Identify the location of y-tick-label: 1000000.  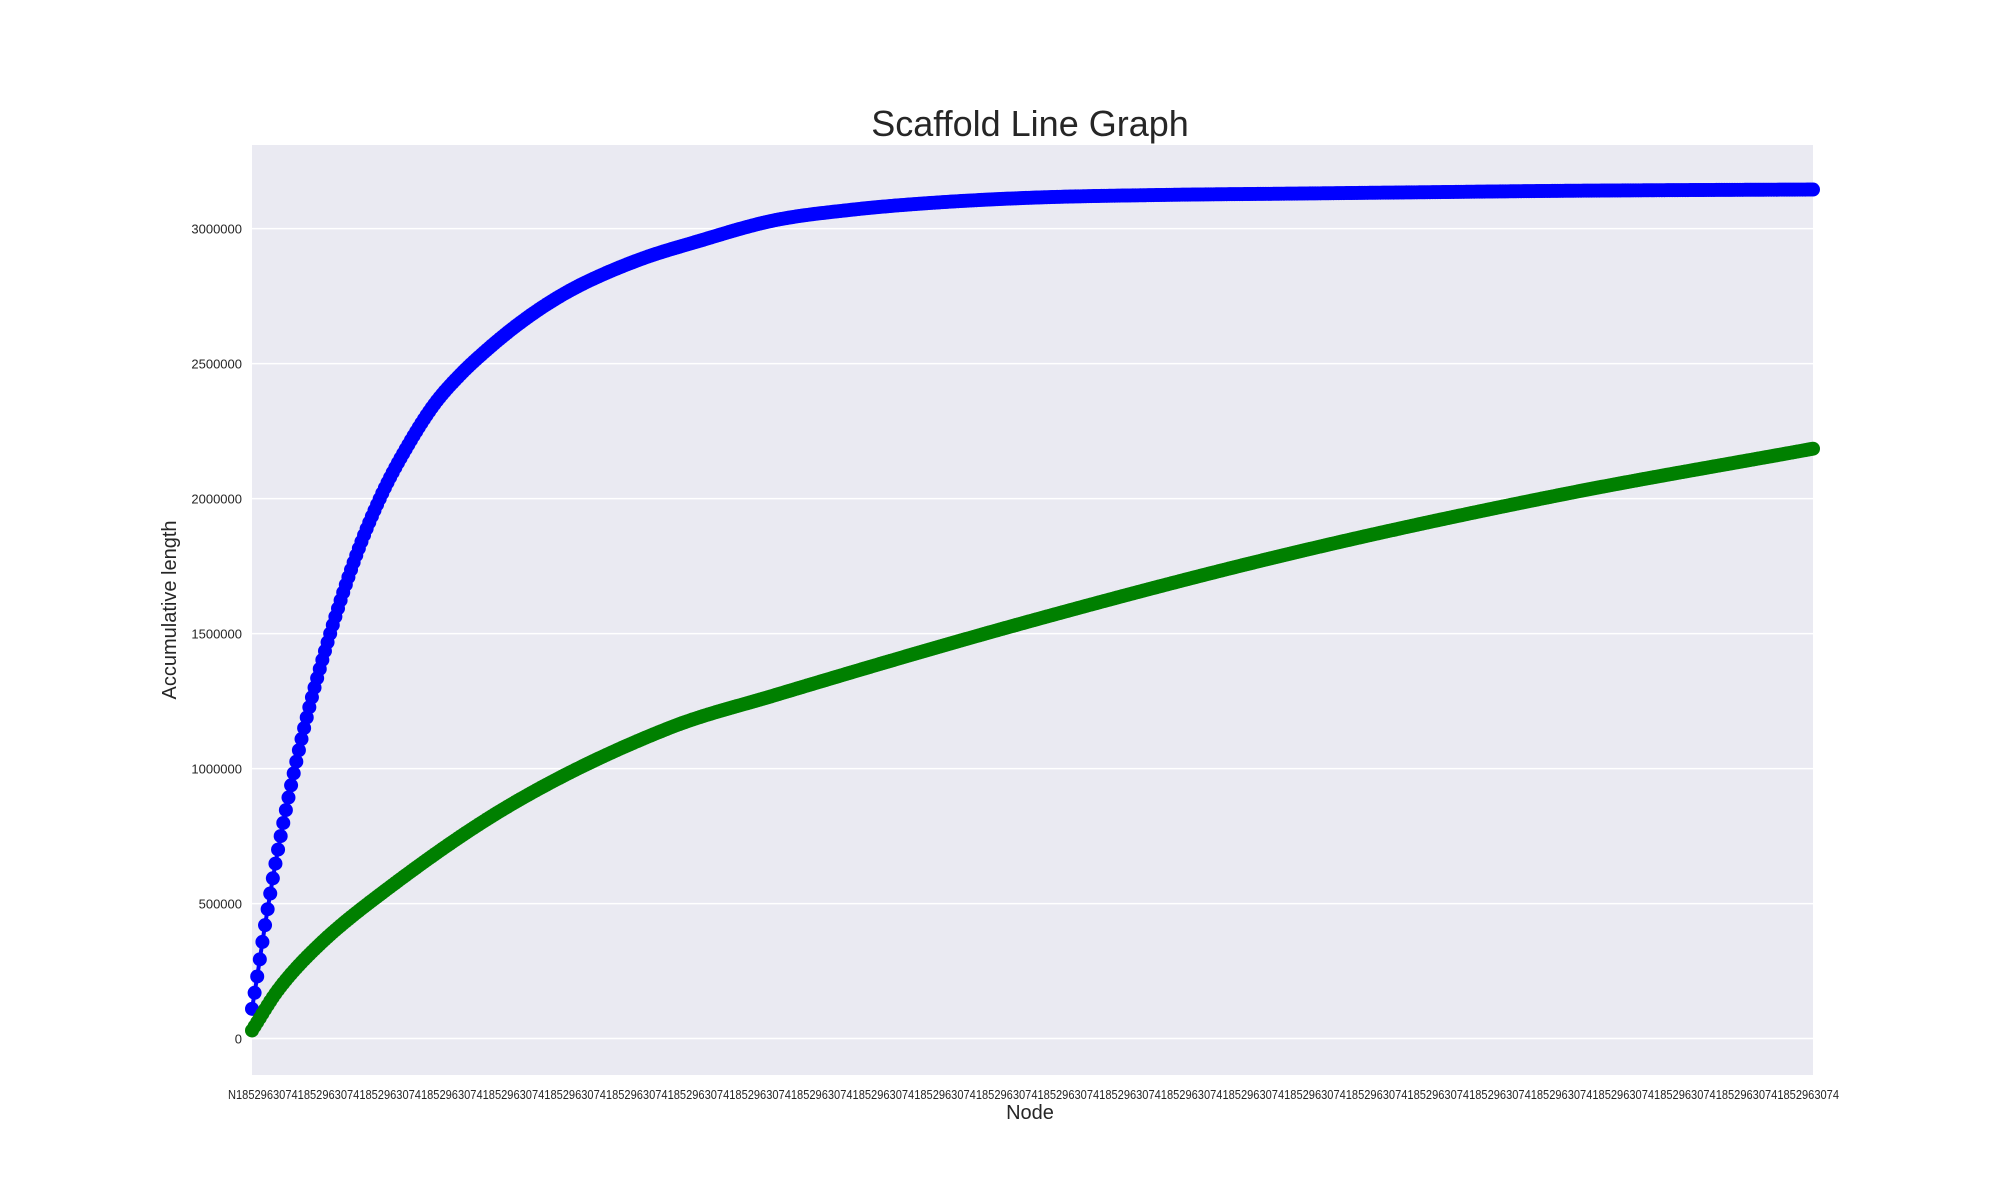
(216, 769).